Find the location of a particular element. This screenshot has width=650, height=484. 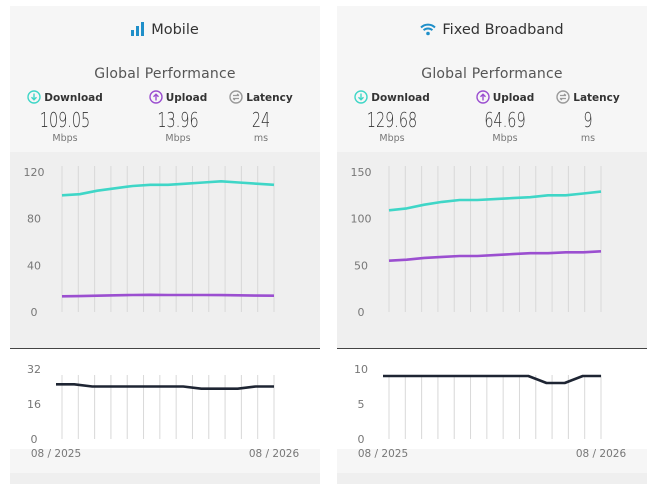

card-title: Fixed Broadband is located at coordinates (492, 31).